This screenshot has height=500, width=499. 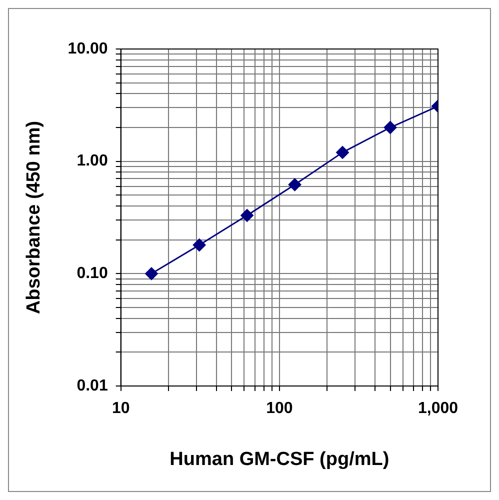 I want to click on x-axis-title: Human GM-CSF (pg/mL), so click(x=280, y=459).